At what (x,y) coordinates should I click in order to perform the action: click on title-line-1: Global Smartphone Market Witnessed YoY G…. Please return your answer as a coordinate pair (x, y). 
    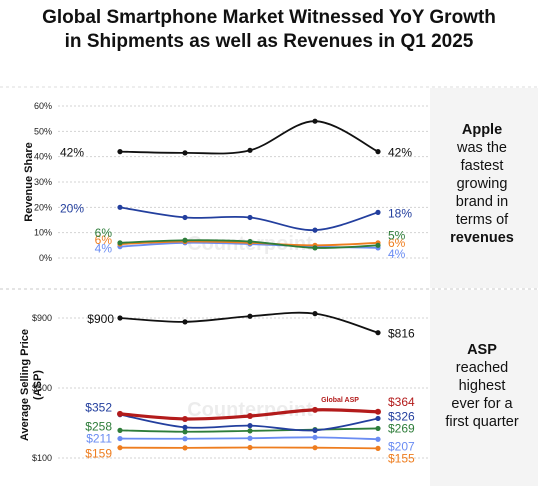
    Looking at the image, I should click on (269, 17).